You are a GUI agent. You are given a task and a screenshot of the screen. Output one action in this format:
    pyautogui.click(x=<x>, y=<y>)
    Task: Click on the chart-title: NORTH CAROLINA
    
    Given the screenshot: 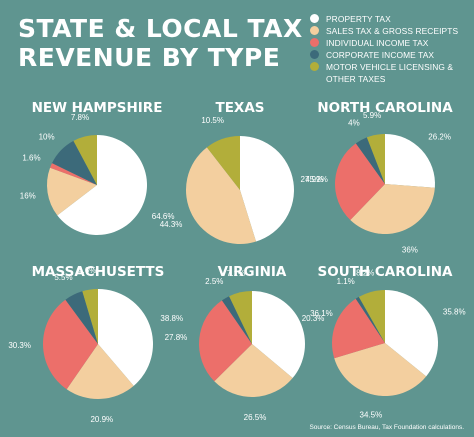 What is the action you would take?
    pyautogui.click(x=385, y=108)
    